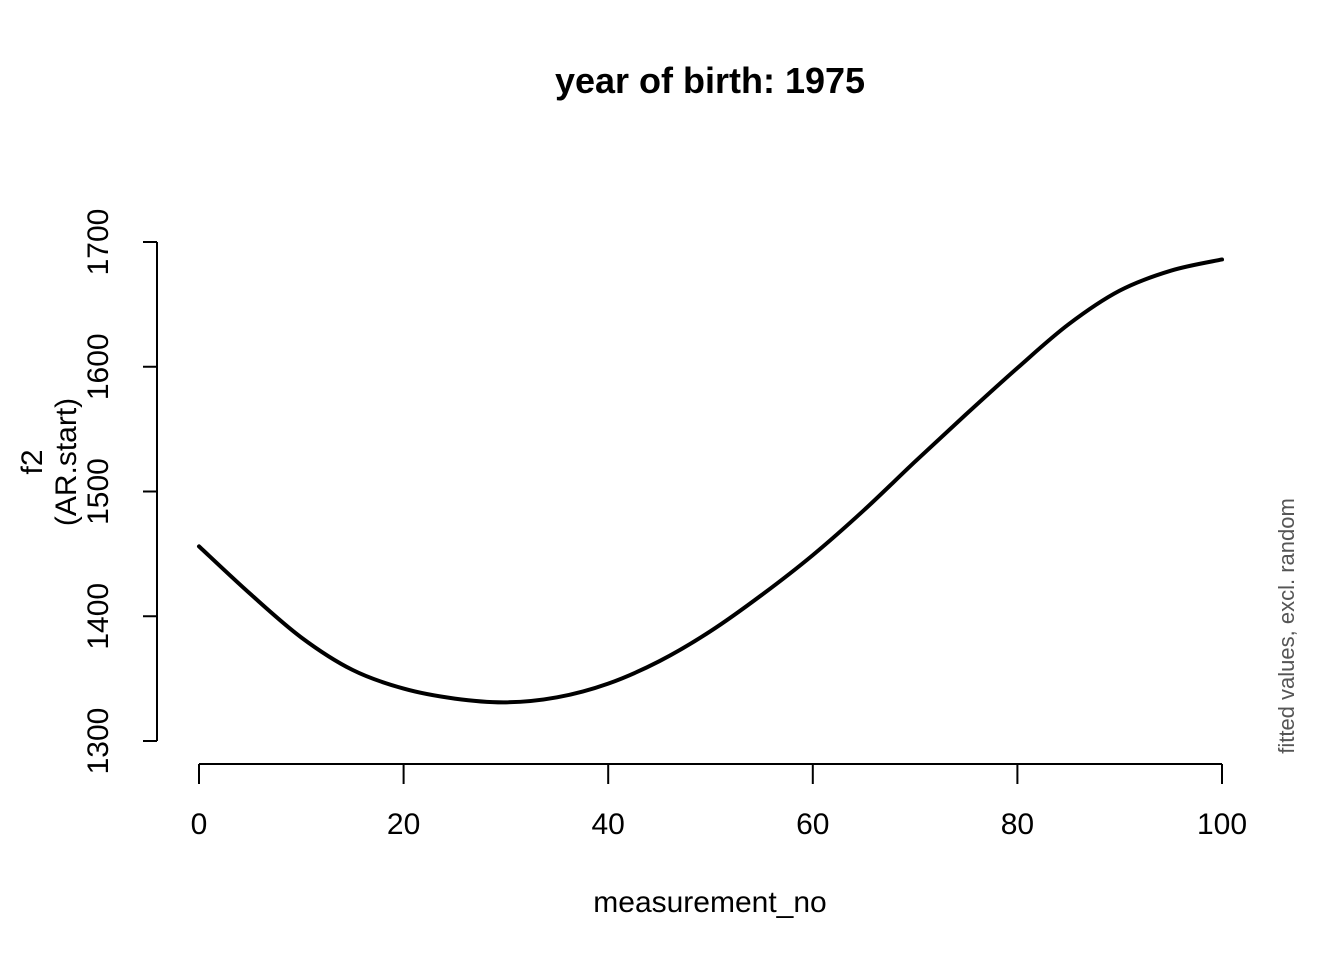  I want to click on x-tick-label: 80, so click(1017, 824).